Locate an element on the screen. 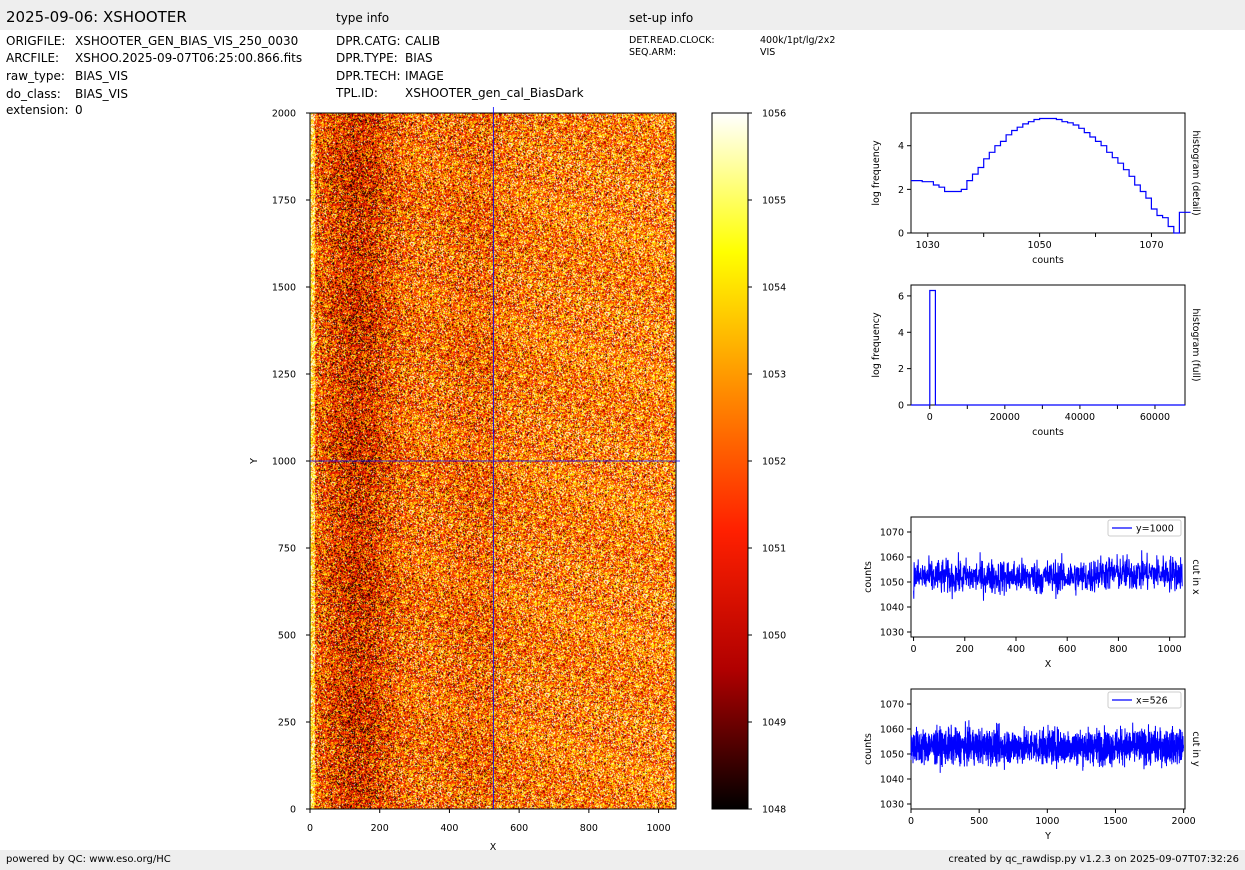 This screenshot has height=870, width=1245. x-axis-label: counts is located at coordinates (1048, 432).